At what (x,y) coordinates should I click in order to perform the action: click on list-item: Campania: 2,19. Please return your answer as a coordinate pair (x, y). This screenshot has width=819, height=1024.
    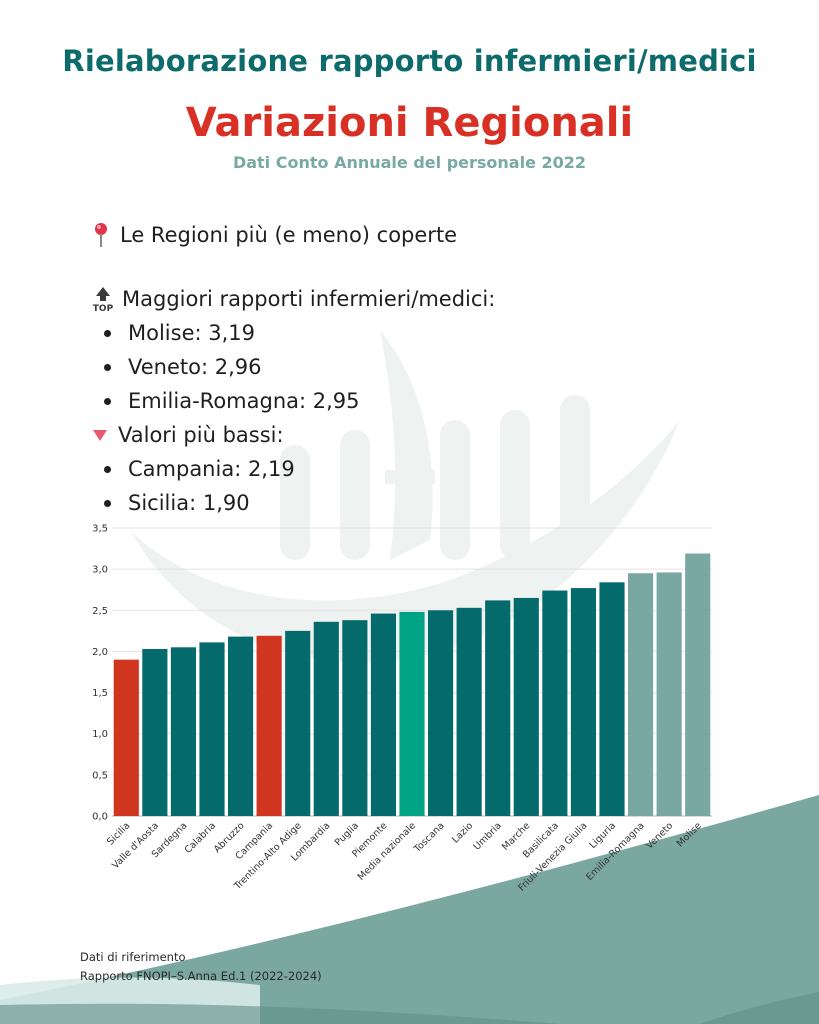
    Looking at the image, I should click on (400, 469).